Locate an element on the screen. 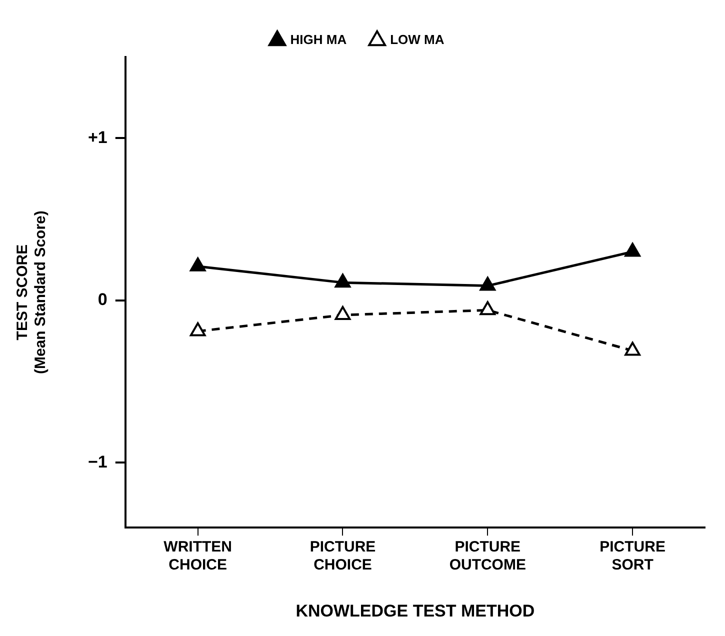  y-tick-label: 0 is located at coordinates (103, 300).